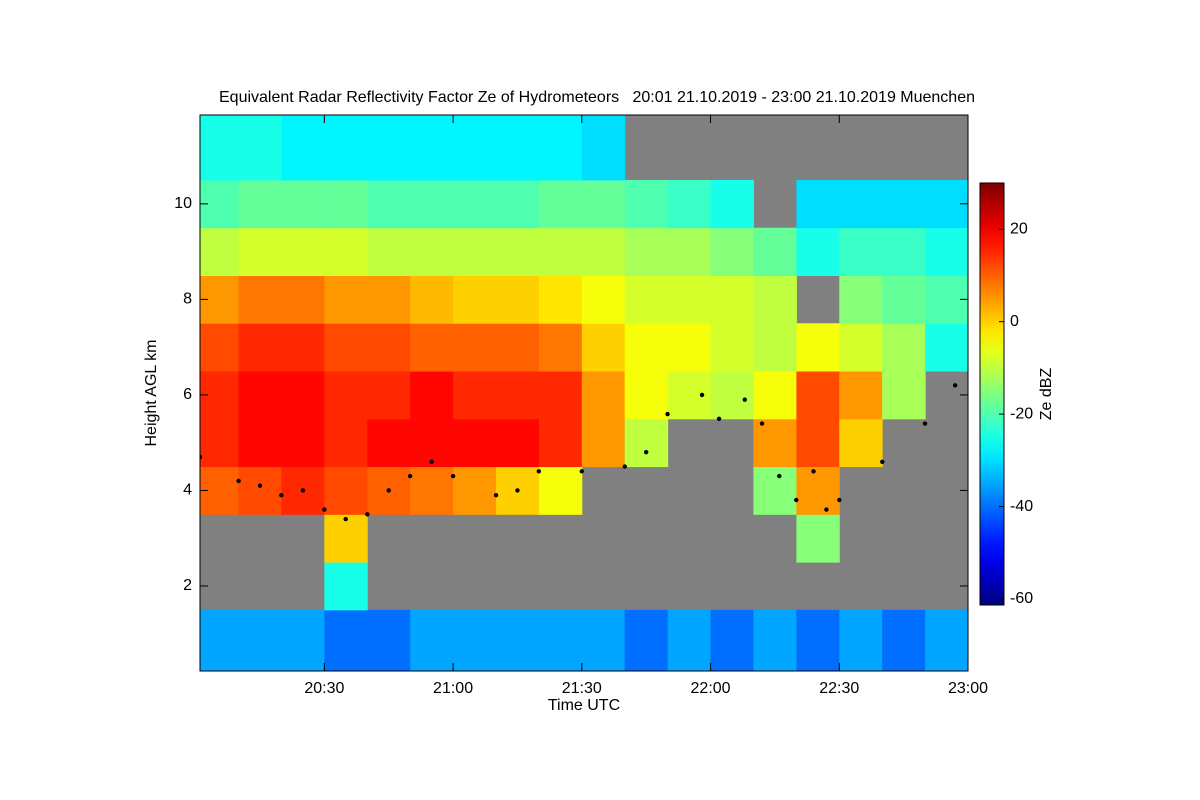 Image resolution: width=1200 pixels, height=800 pixels. What do you see at coordinates (1019, 228) in the screenshot?
I see `colorbar-tick-label: 20` at bounding box center [1019, 228].